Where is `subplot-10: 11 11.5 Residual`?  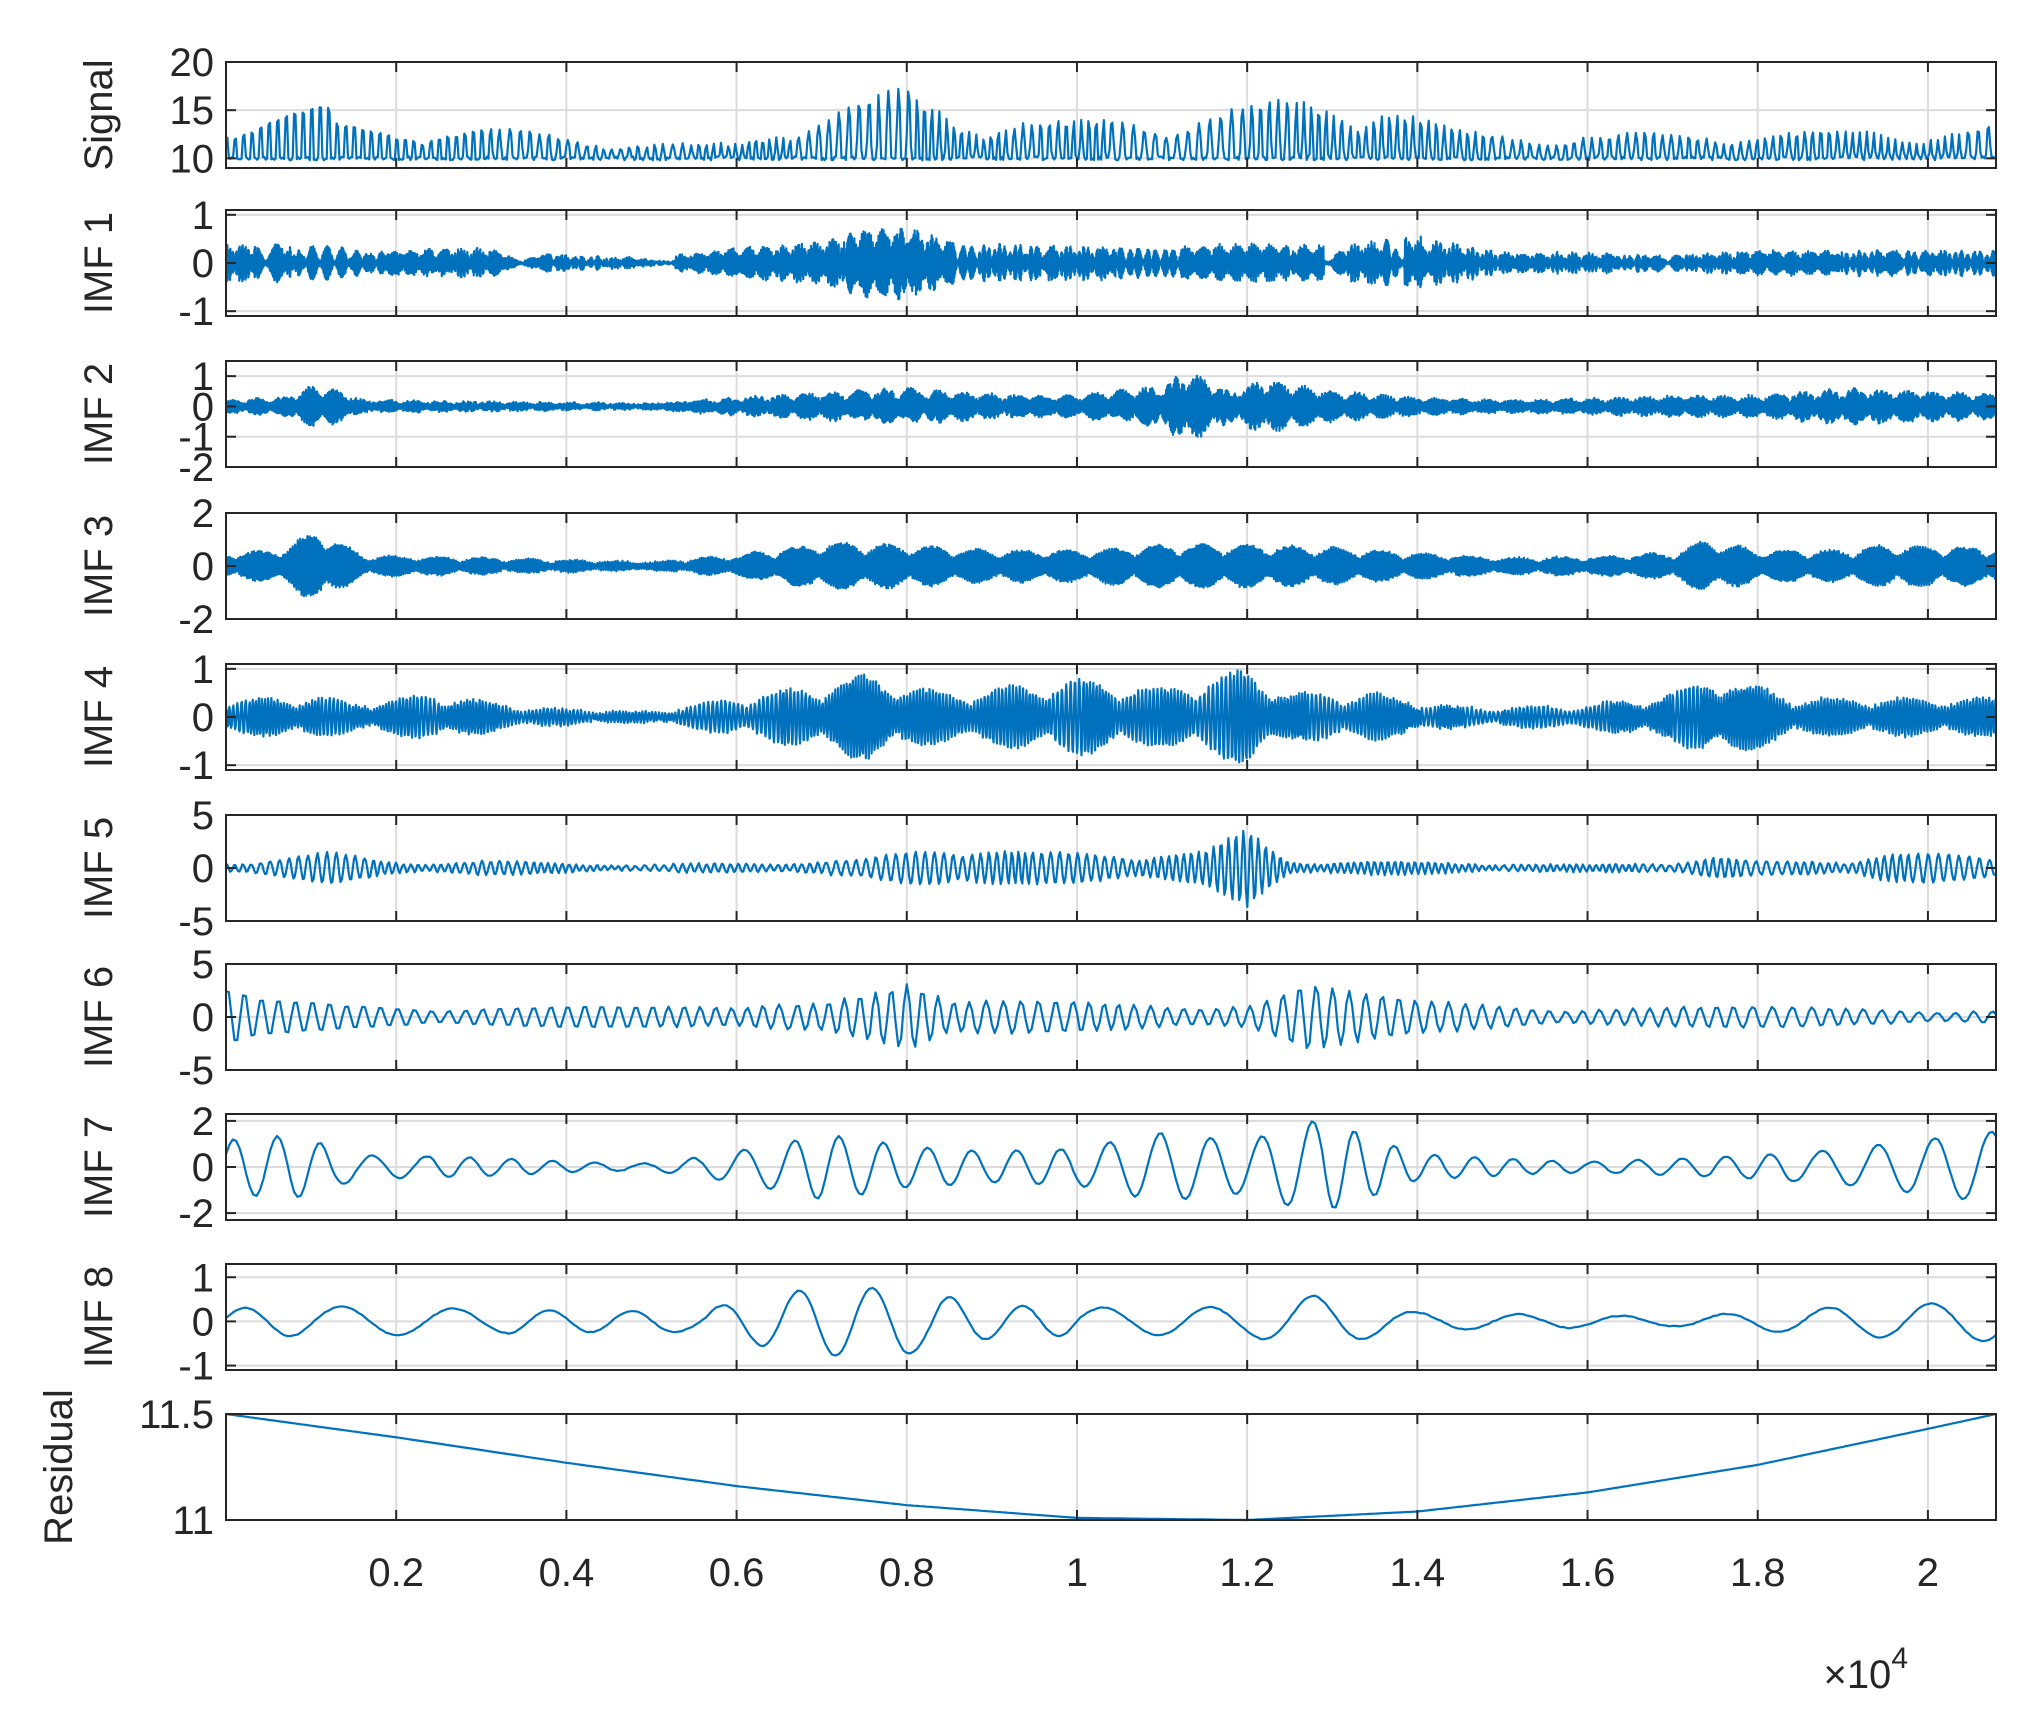 subplot-10: 11 11.5 Residual is located at coordinates (1017, 1467).